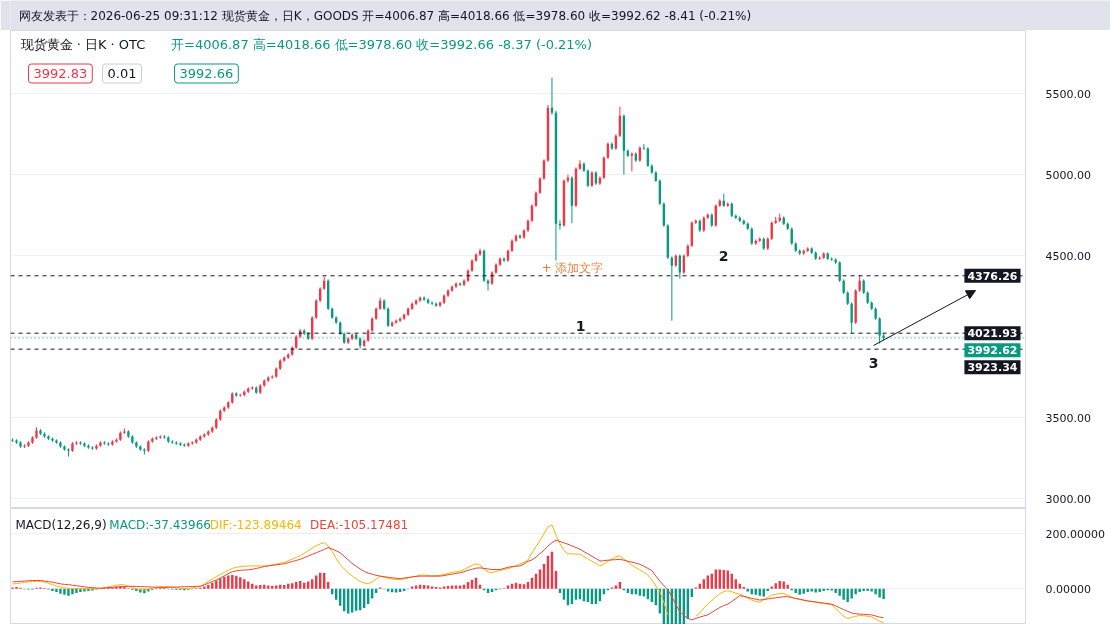  Describe the element at coordinates (160, 524) in the screenshot. I see `text: MACD:-37.43966` at that location.